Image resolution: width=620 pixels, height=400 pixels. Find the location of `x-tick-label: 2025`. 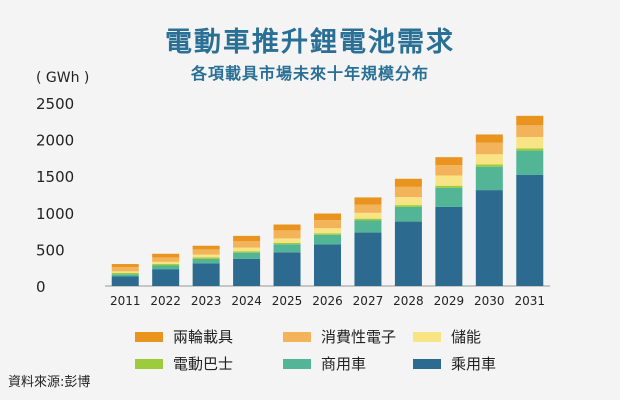

x-tick-label: 2025 is located at coordinates (287, 301).